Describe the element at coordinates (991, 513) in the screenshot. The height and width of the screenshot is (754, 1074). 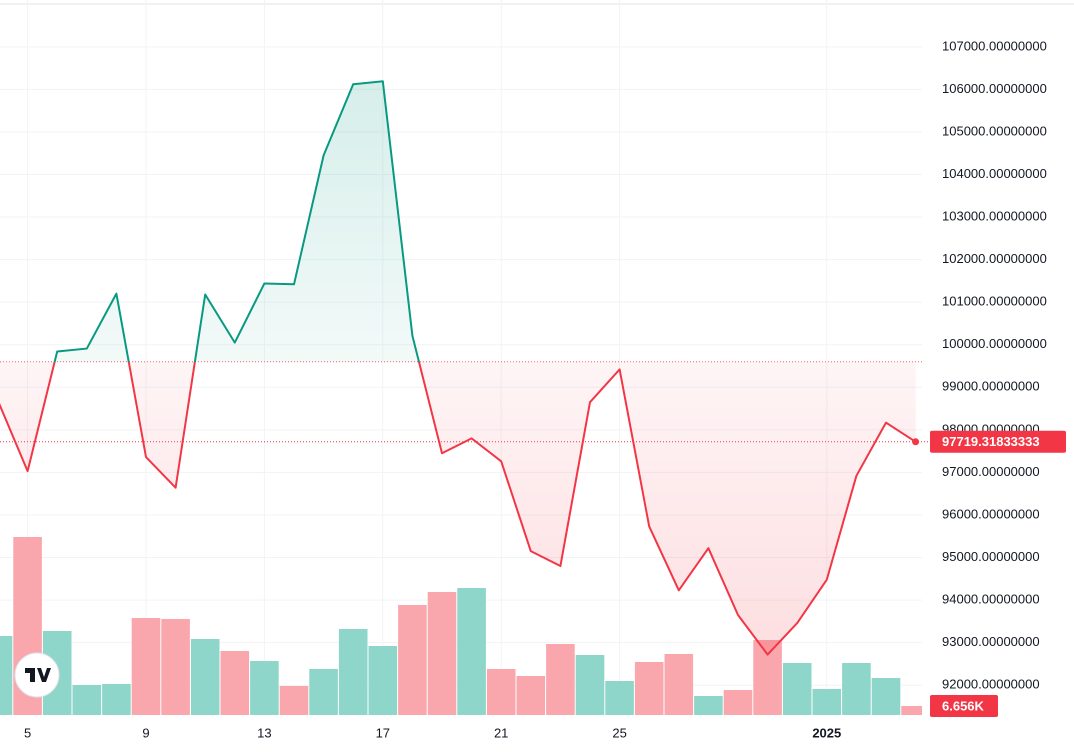
I see `y-tick-label: 96000.00000000` at that location.